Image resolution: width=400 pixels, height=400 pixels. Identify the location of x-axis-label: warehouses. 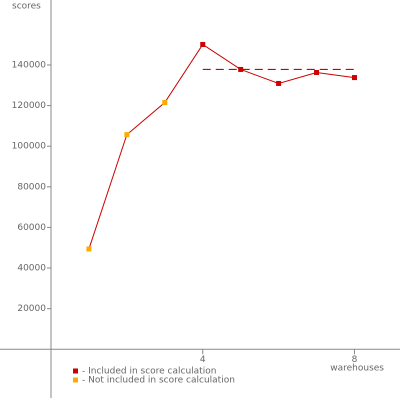
(357, 369).